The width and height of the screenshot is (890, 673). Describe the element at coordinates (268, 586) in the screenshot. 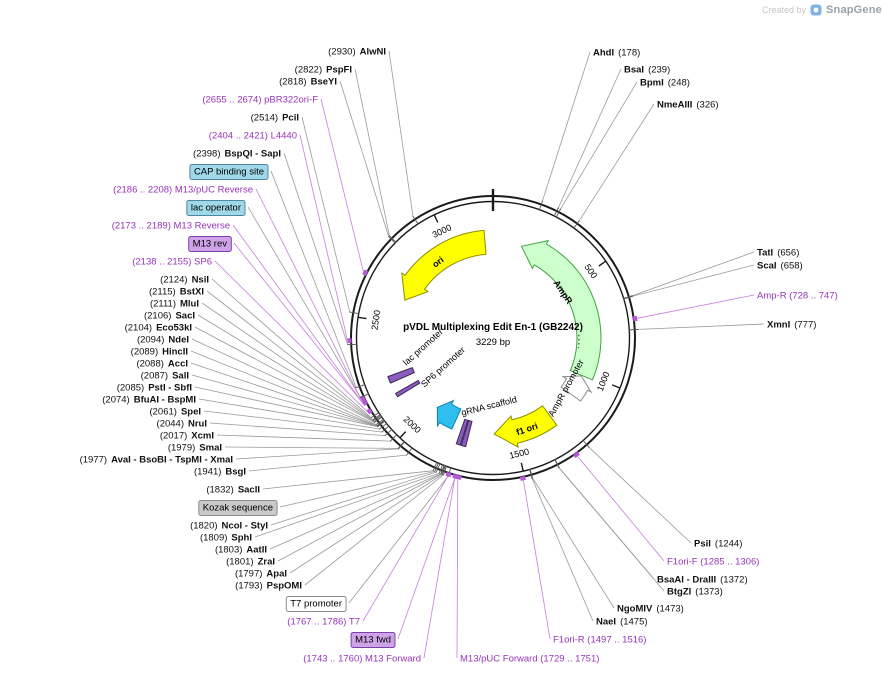

I see `pspomi-label: (1793) PspOMI` at that location.